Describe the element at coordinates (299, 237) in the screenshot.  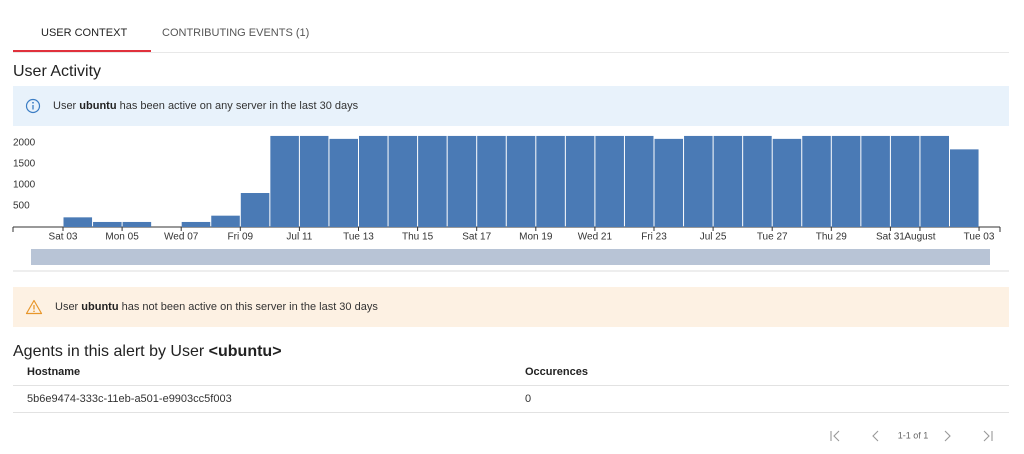
I see `x-tick-label: Jul 11` at that location.